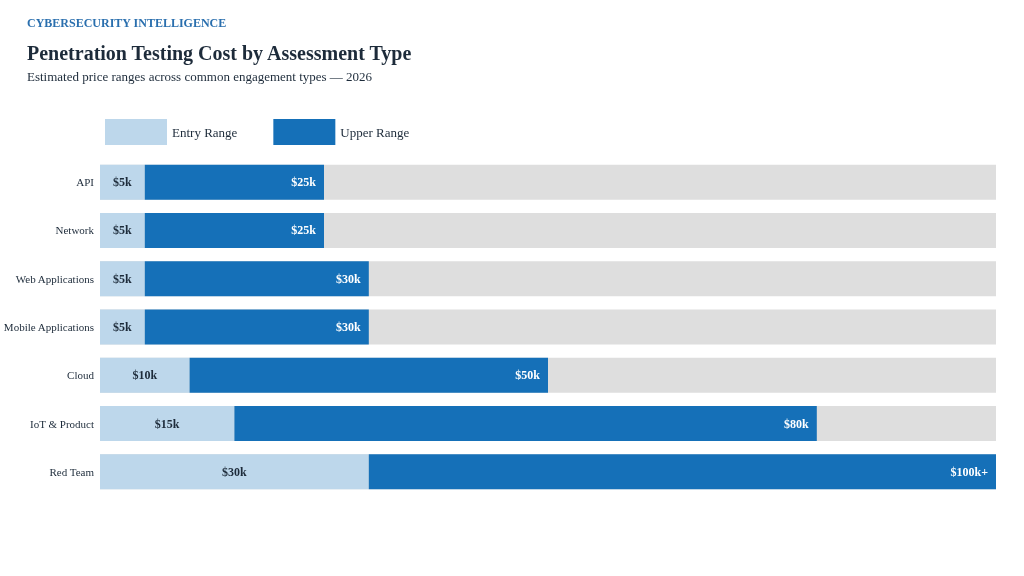 The width and height of the screenshot is (1024, 576). I want to click on y-tick-label: Red Team, so click(72, 471).